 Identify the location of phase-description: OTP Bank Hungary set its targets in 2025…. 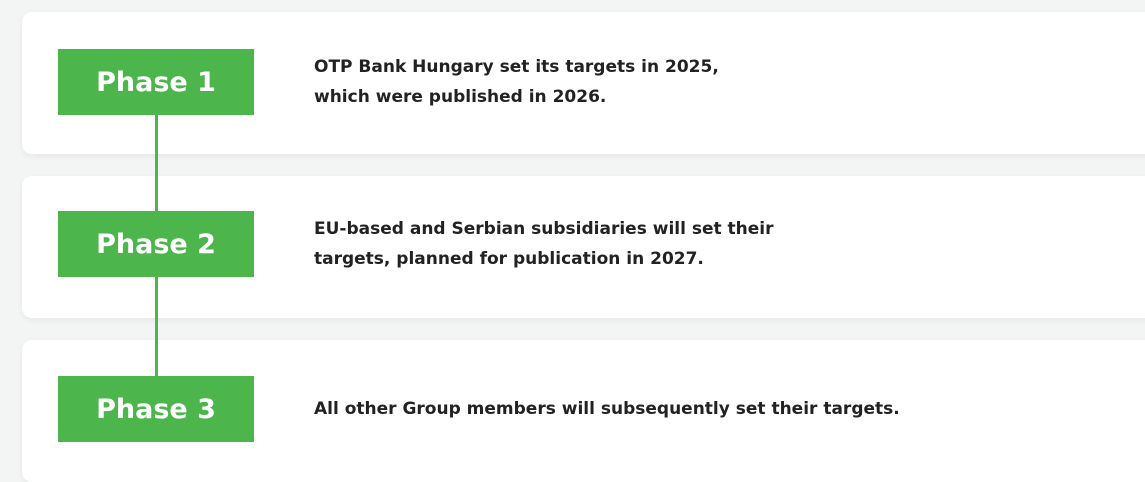
(516, 82).